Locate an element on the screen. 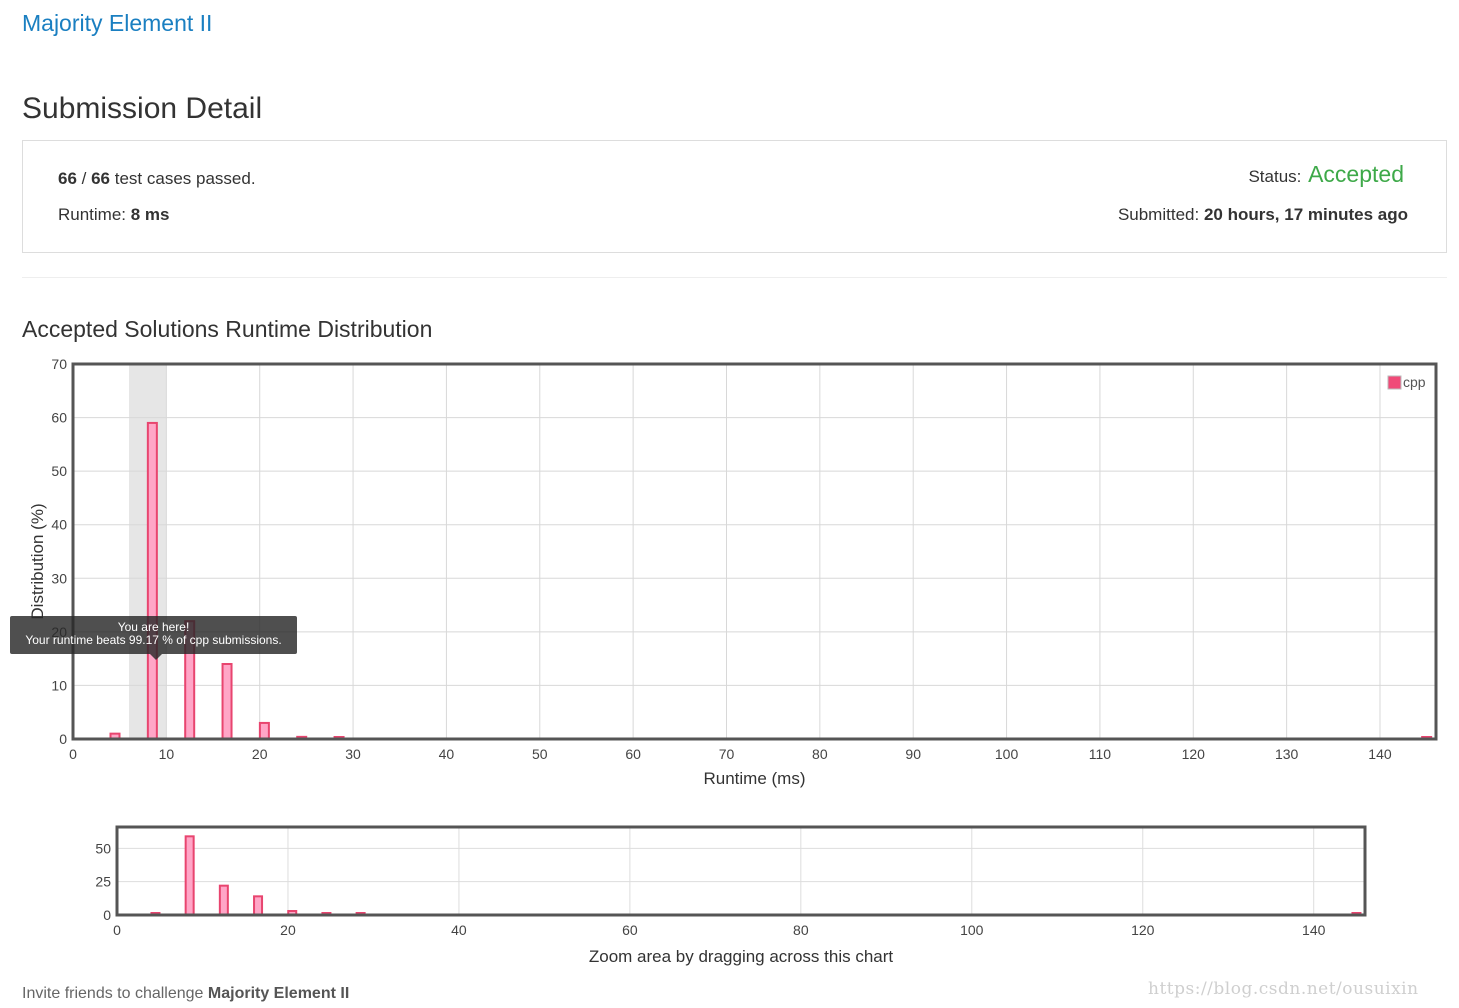 The width and height of the screenshot is (1459, 1008). y-tick-label: 40 is located at coordinates (59, 525).